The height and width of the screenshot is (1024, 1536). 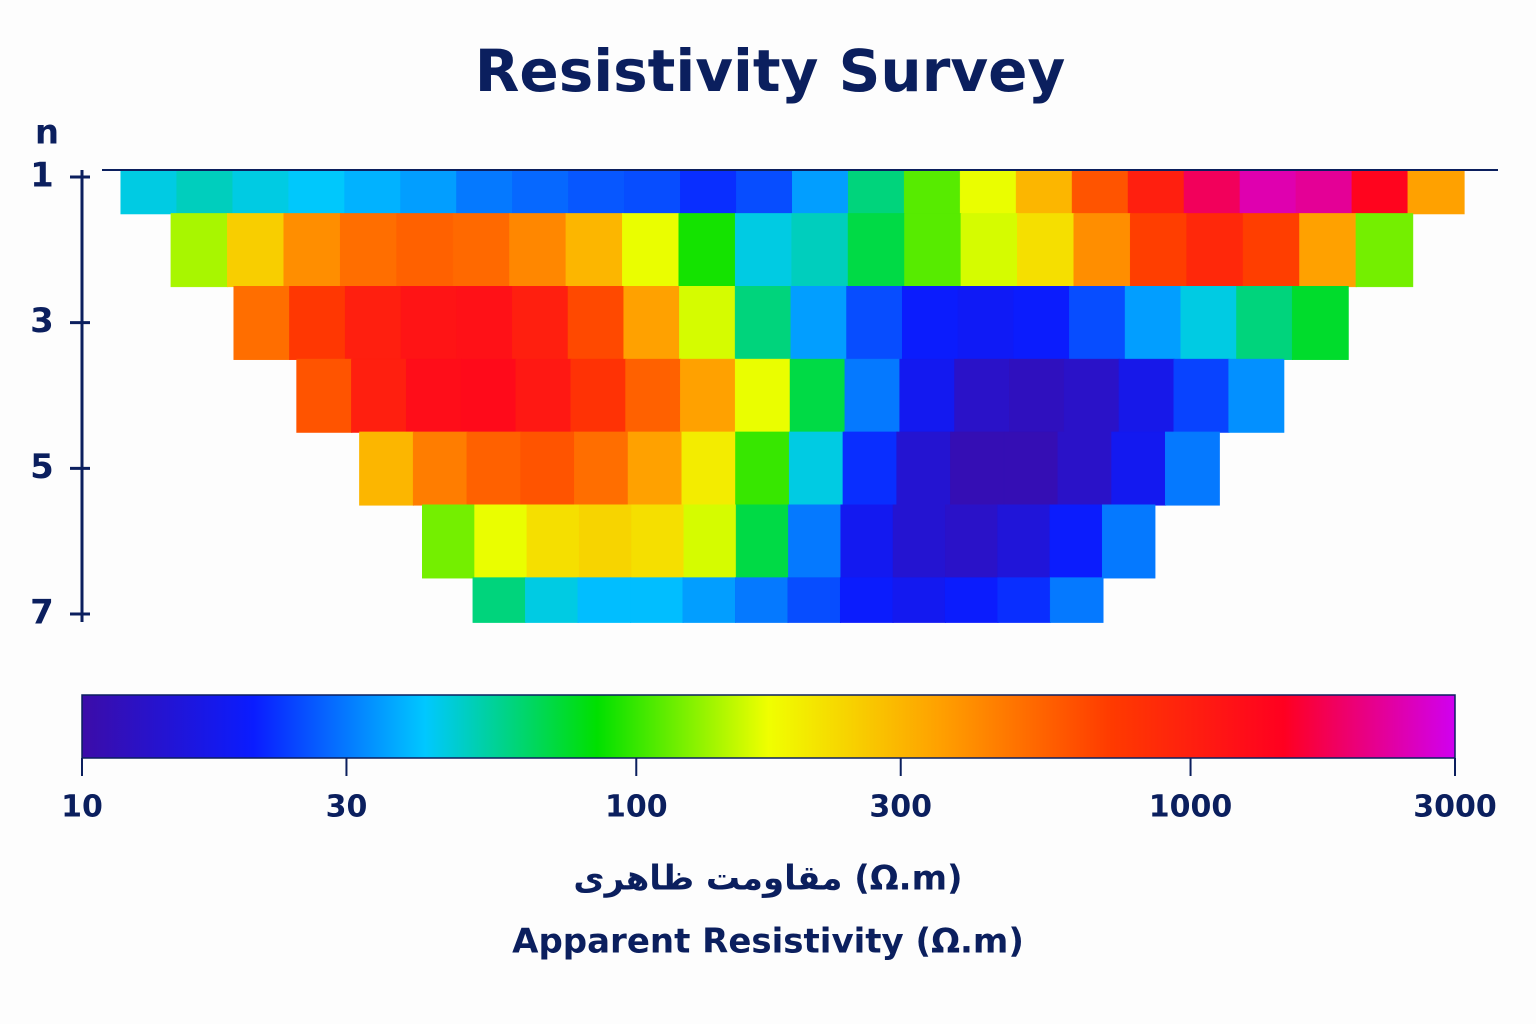 What do you see at coordinates (82, 807) in the screenshot?
I see `colorbar-tick-label: 10` at bounding box center [82, 807].